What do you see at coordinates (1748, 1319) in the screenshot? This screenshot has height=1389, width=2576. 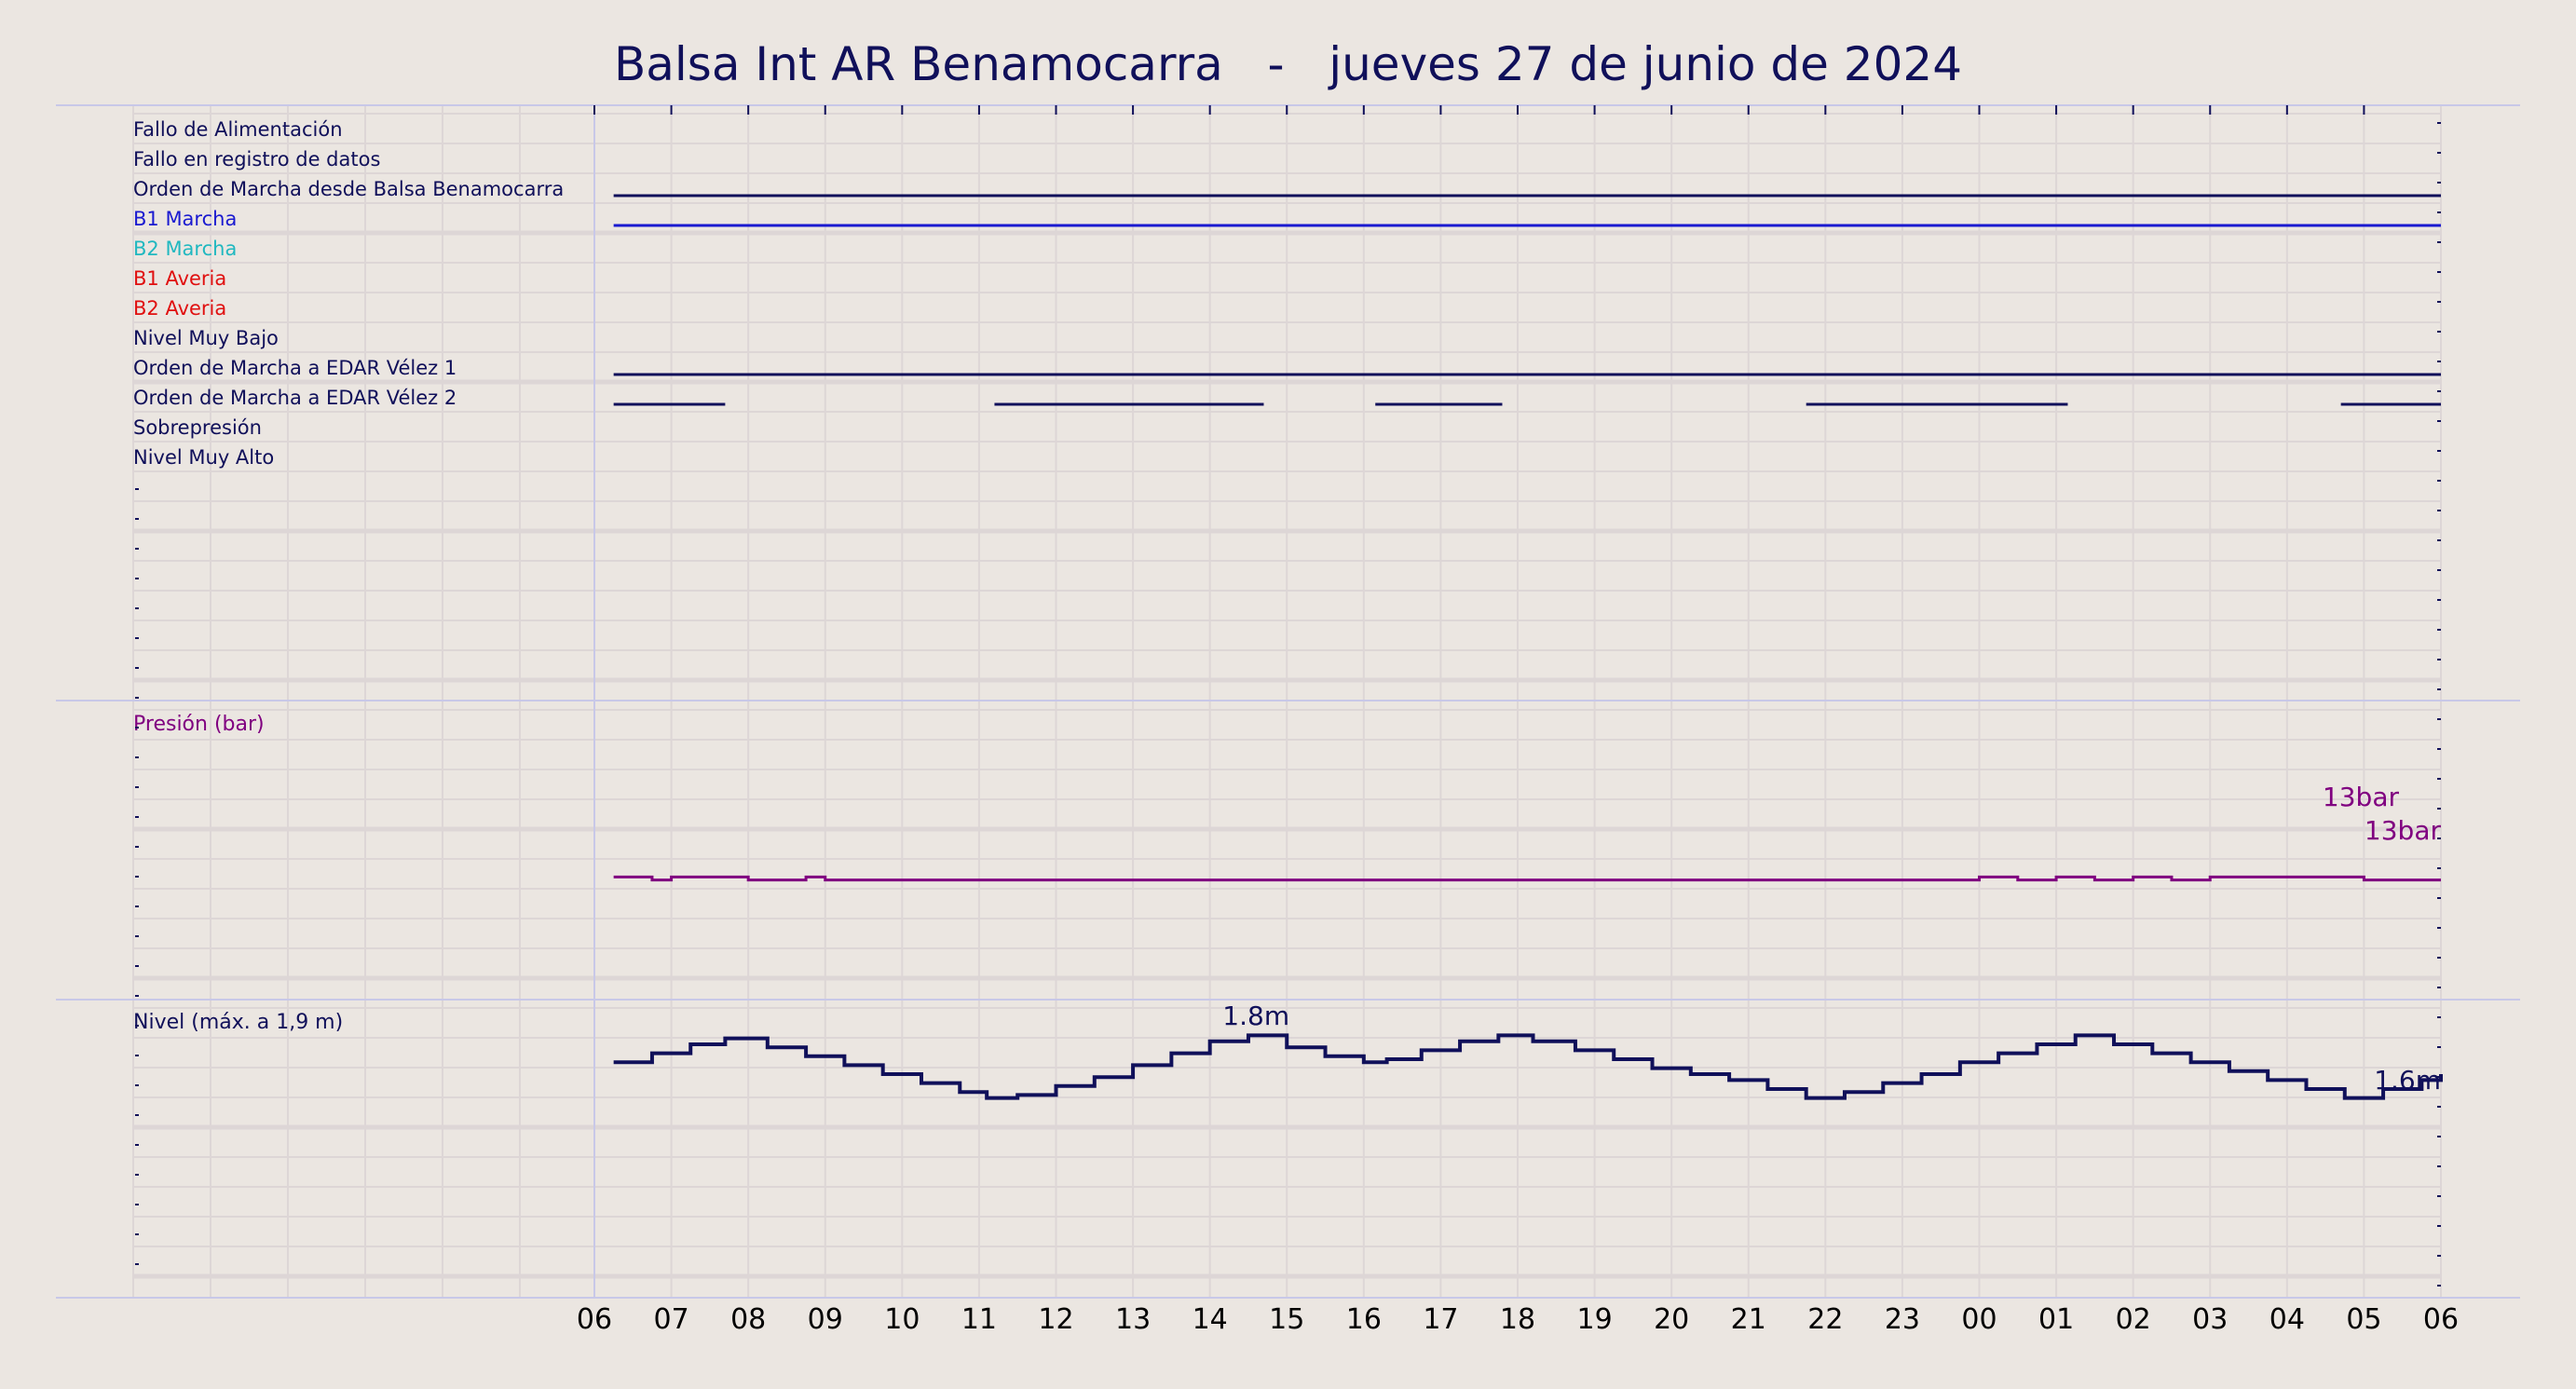 I see `x-tick-label: 21` at bounding box center [1748, 1319].